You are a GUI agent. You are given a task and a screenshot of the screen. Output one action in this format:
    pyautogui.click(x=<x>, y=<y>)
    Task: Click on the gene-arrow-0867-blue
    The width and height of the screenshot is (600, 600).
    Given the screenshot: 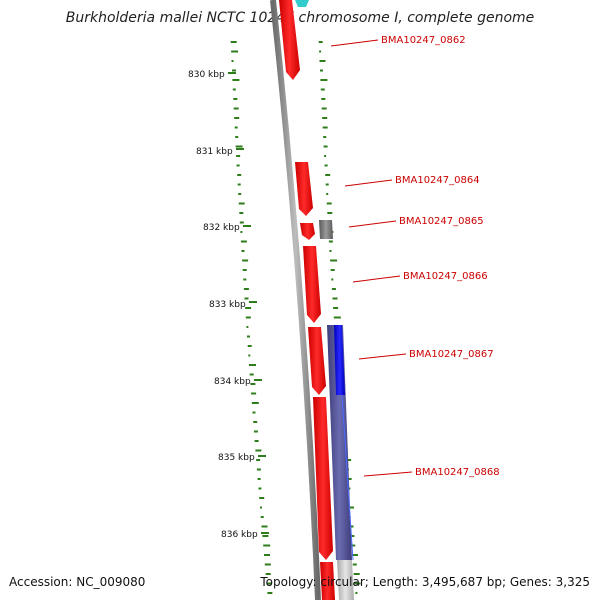 What is the action you would take?
    pyautogui.click(x=339, y=360)
    